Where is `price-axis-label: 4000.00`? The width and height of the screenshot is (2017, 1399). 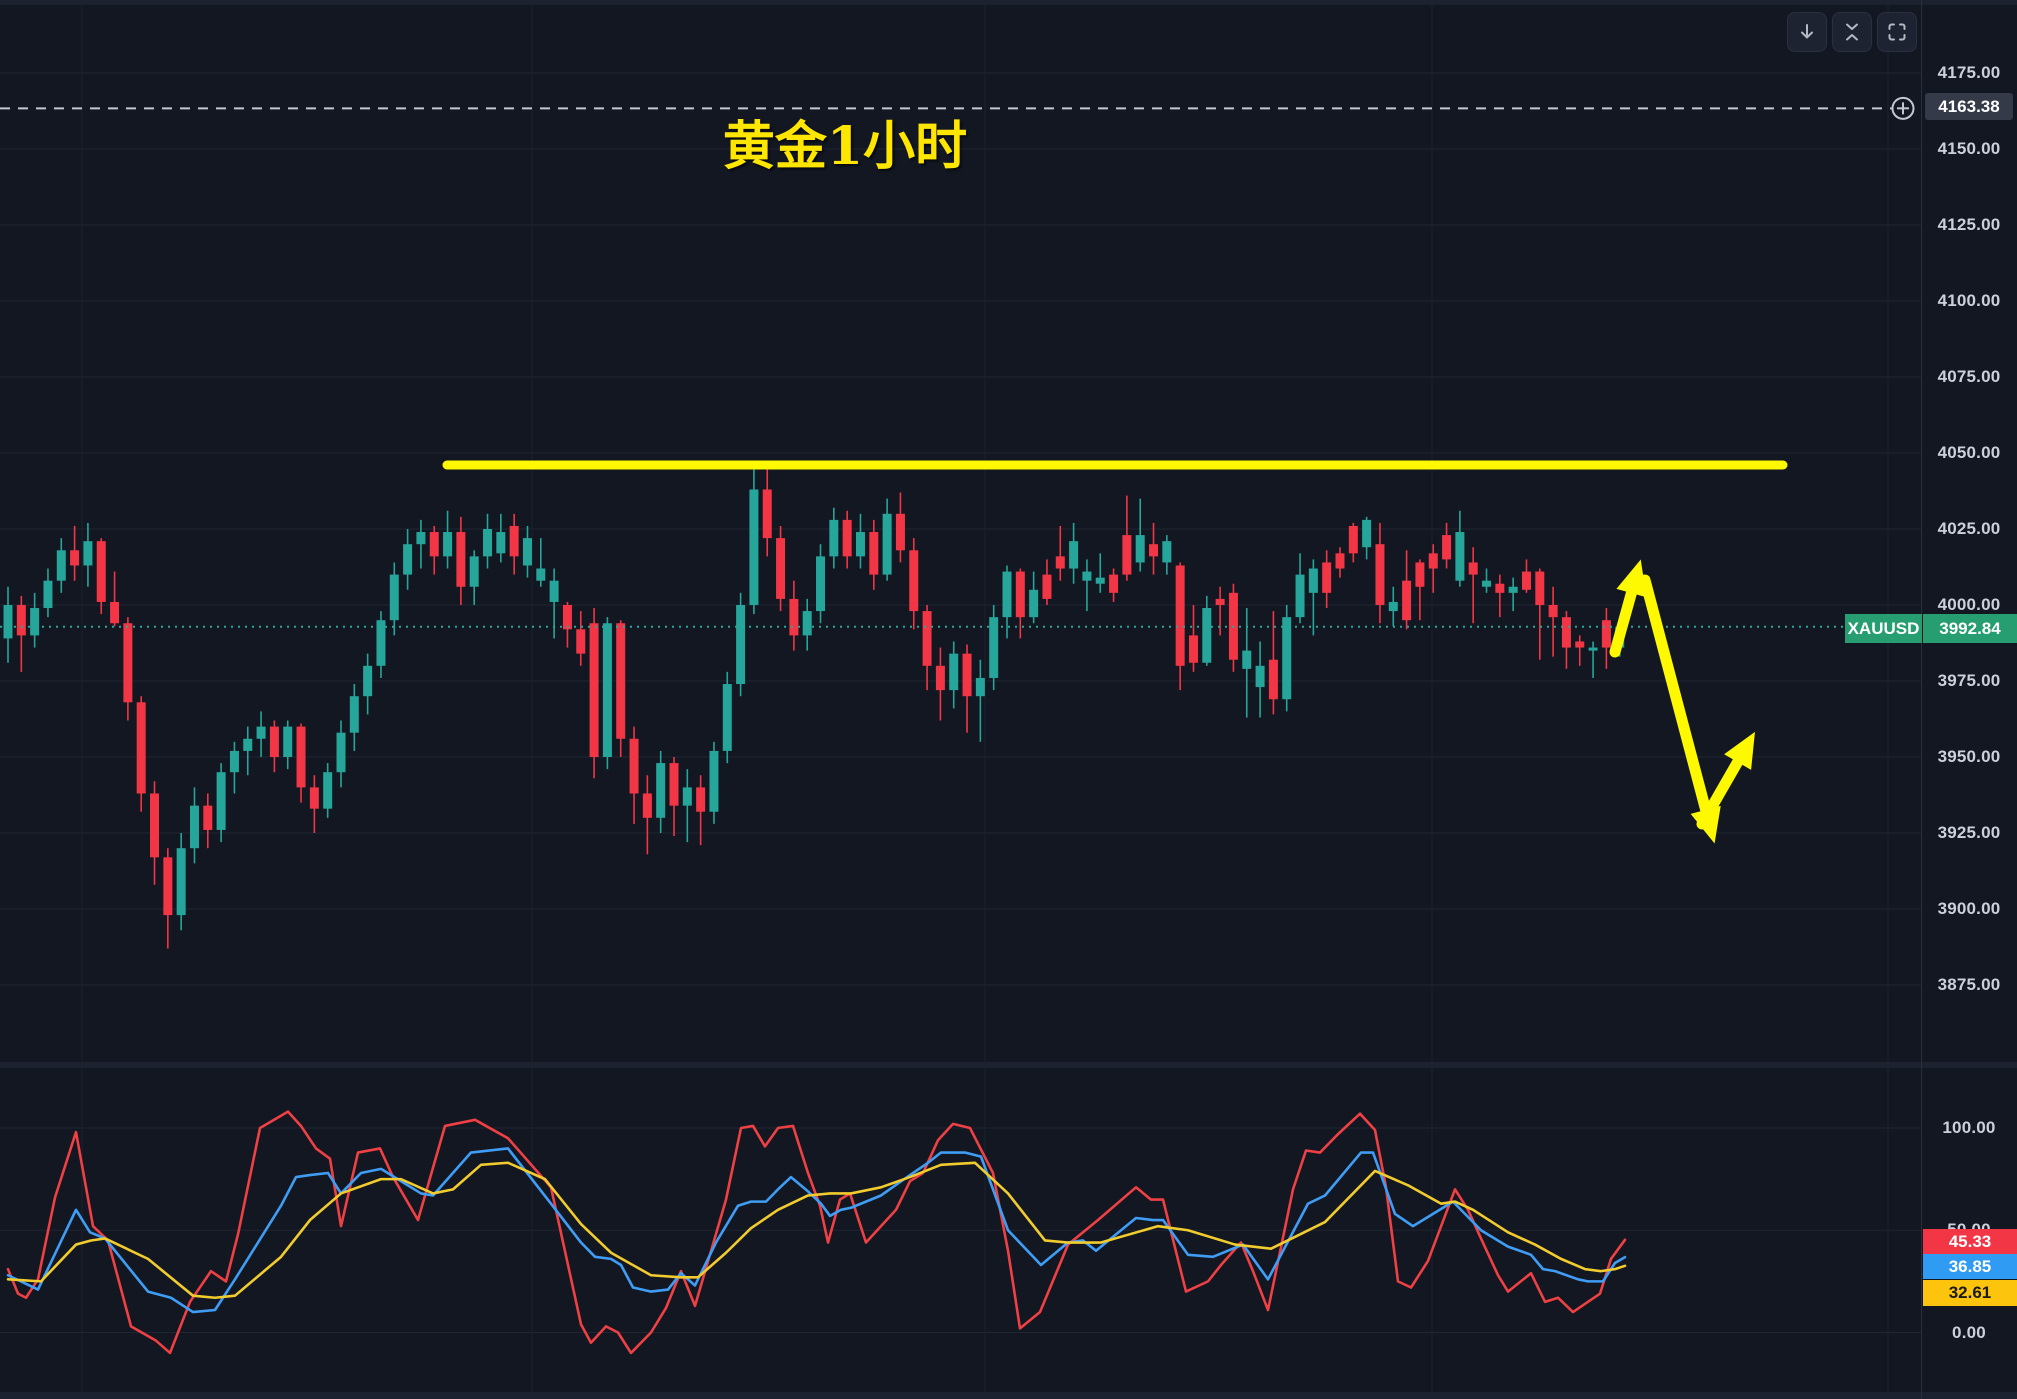
price-axis-label: 4000.00 is located at coordinates (1969, 604).